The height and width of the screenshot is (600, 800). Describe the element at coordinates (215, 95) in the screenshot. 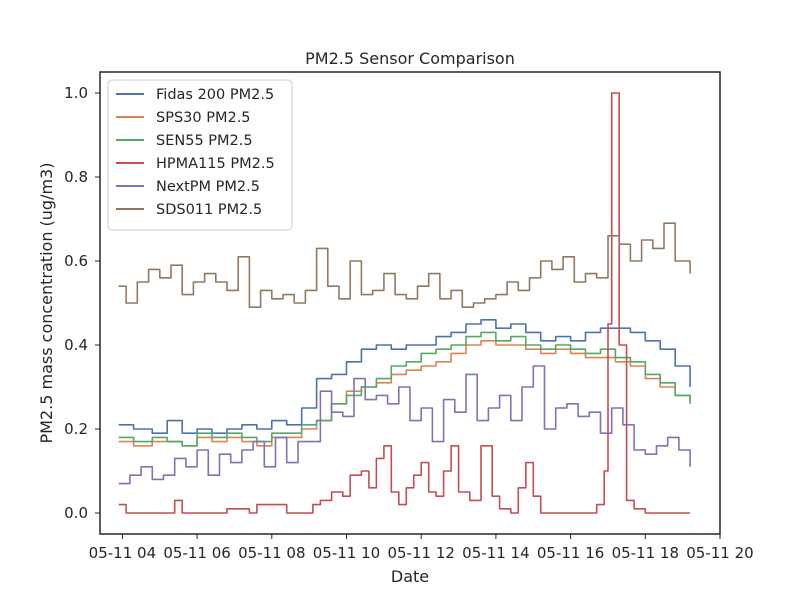

I see `legend-label: Fidas 200 PM2.5` at that location.